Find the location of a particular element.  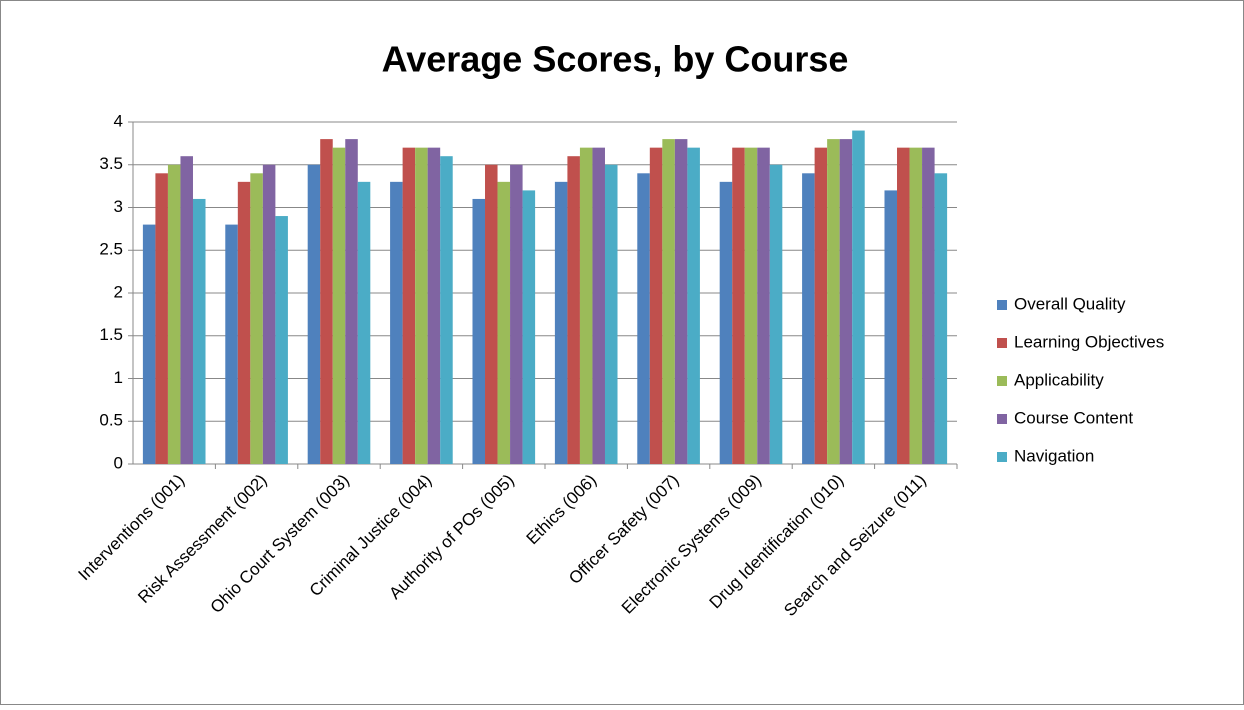

y-tick-label: 0 is located at coordinates (118, 462).